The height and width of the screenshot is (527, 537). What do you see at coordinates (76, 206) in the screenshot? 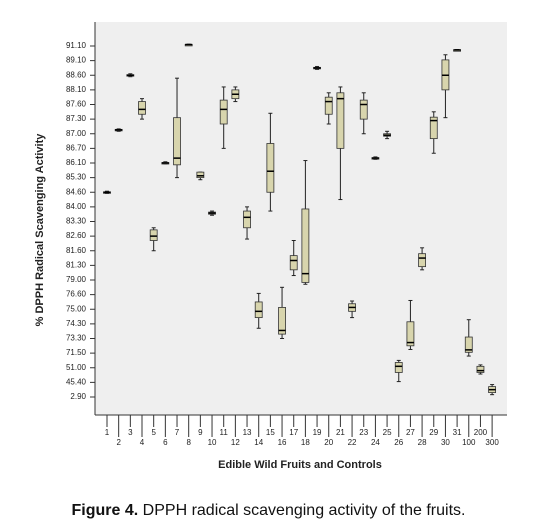
I see `y-tick-label: 84.00` at bounding box center [76, 206].